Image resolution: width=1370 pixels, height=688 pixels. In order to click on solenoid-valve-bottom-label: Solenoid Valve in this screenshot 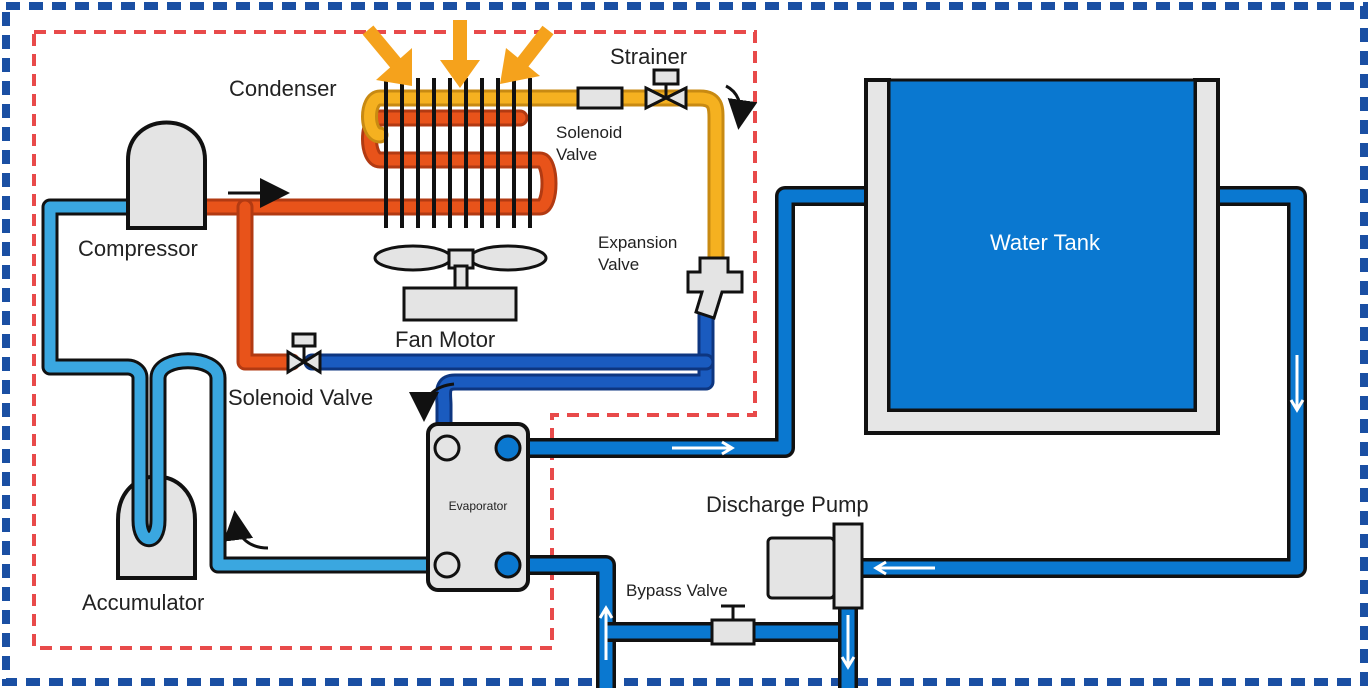, I will do `click(300, 397)`.